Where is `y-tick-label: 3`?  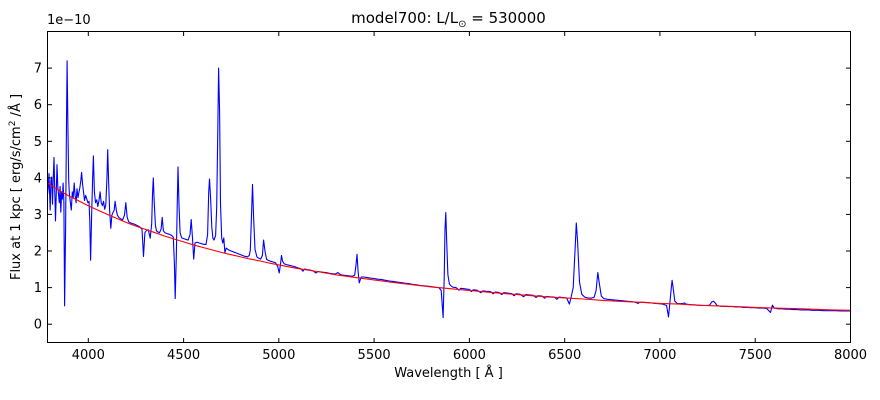
y-tick-label: 3 is located at coordinates (38, 215).